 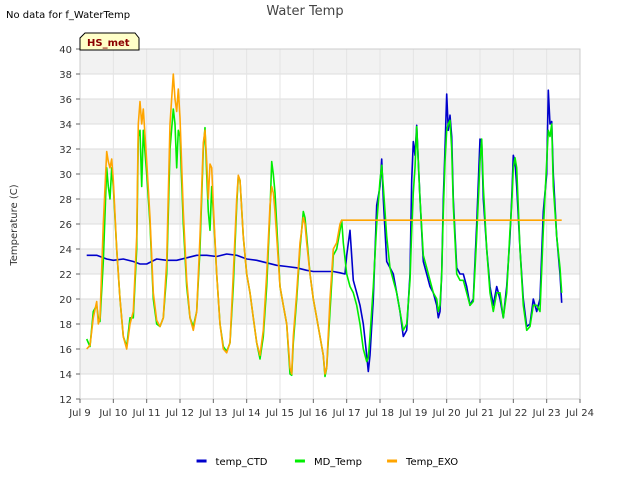 I want to click on legend-item-temp-exo: Temp_EXO, so click(x=422, y=462).